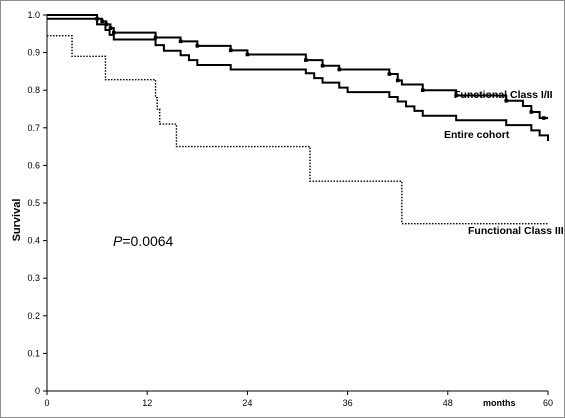 The width and height of the screenshot is (565, 418). What do you see at coordinates (33, 278) in the screenshot?
I see `y-tick-label: 0.3` at bounding box center [33, 278].